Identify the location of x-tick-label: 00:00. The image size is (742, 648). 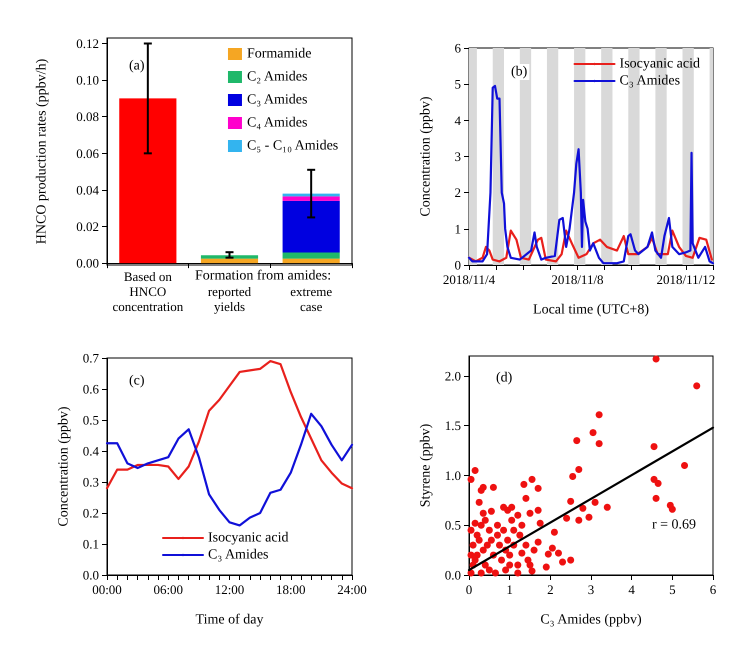
(107, 589).